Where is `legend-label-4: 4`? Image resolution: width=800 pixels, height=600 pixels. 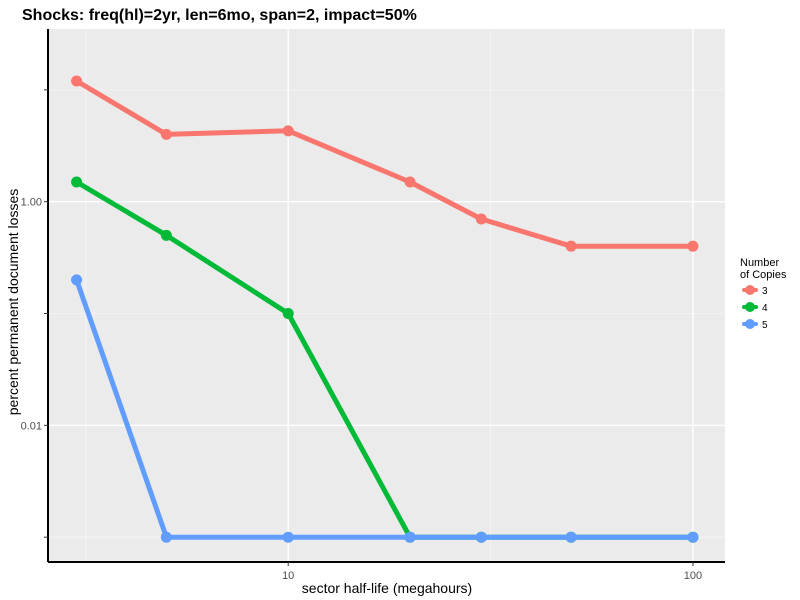
legend-label-4: 4 is located at coordinates (765, 308).